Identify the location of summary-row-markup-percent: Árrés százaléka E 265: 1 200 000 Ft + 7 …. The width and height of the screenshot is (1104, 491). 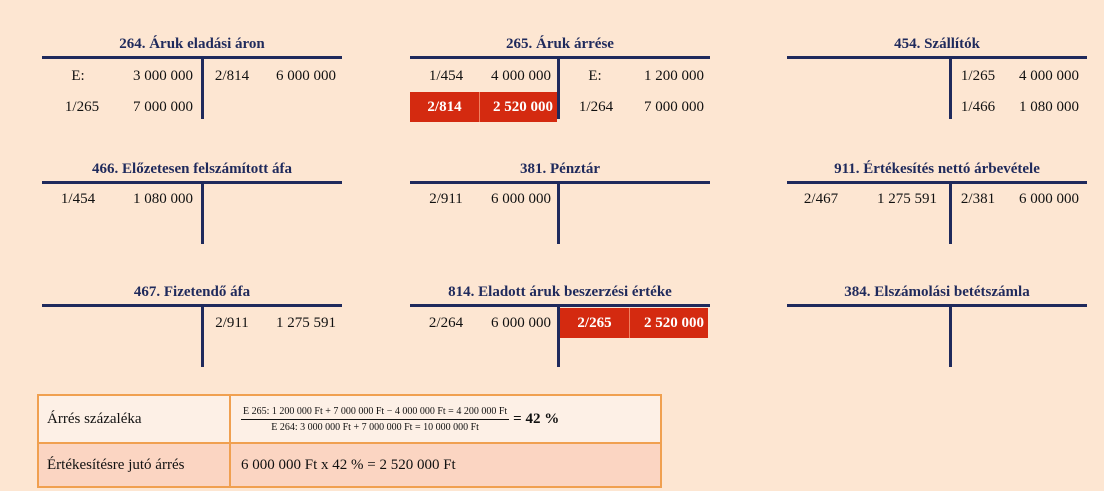
(349, 420).